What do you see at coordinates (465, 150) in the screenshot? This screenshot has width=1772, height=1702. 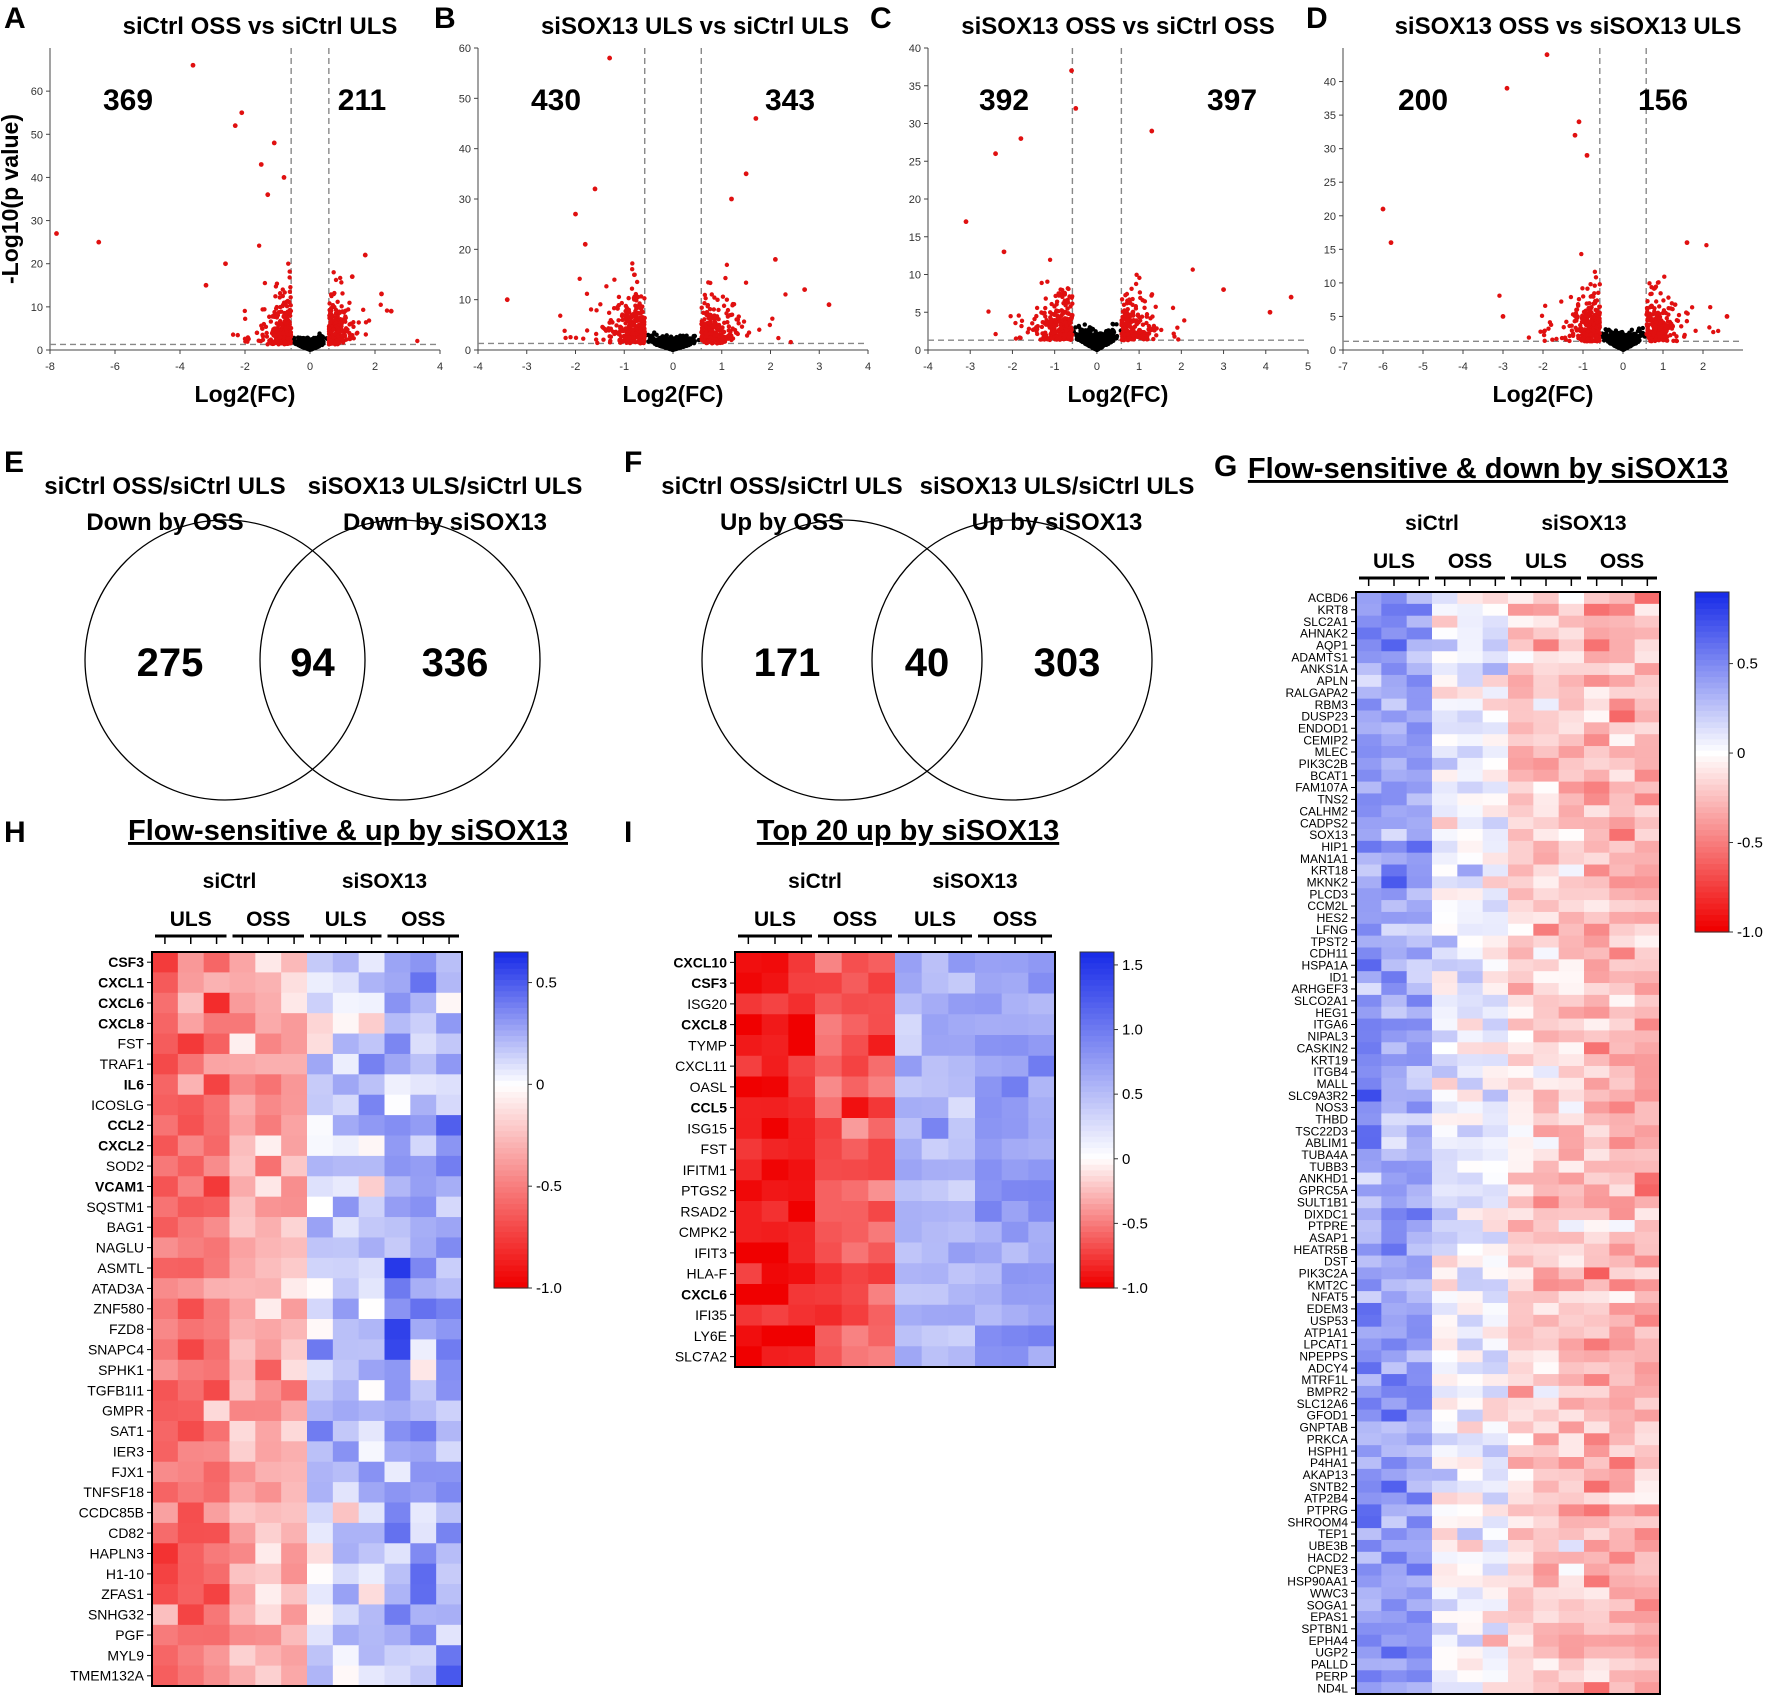 I see `y-tick-label: 40` at bounding box center [465, 150].